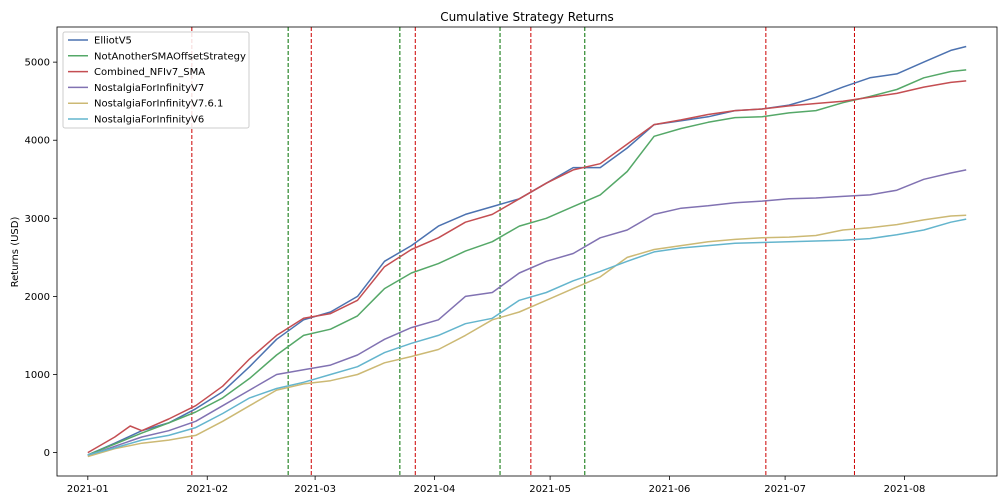 This screenshot has width=1008, height=504. Describe the element at coordinates (158, 104) in the screenshot. I see `legend-label: NostalgiaForInfinityV7.6.1` at that location.